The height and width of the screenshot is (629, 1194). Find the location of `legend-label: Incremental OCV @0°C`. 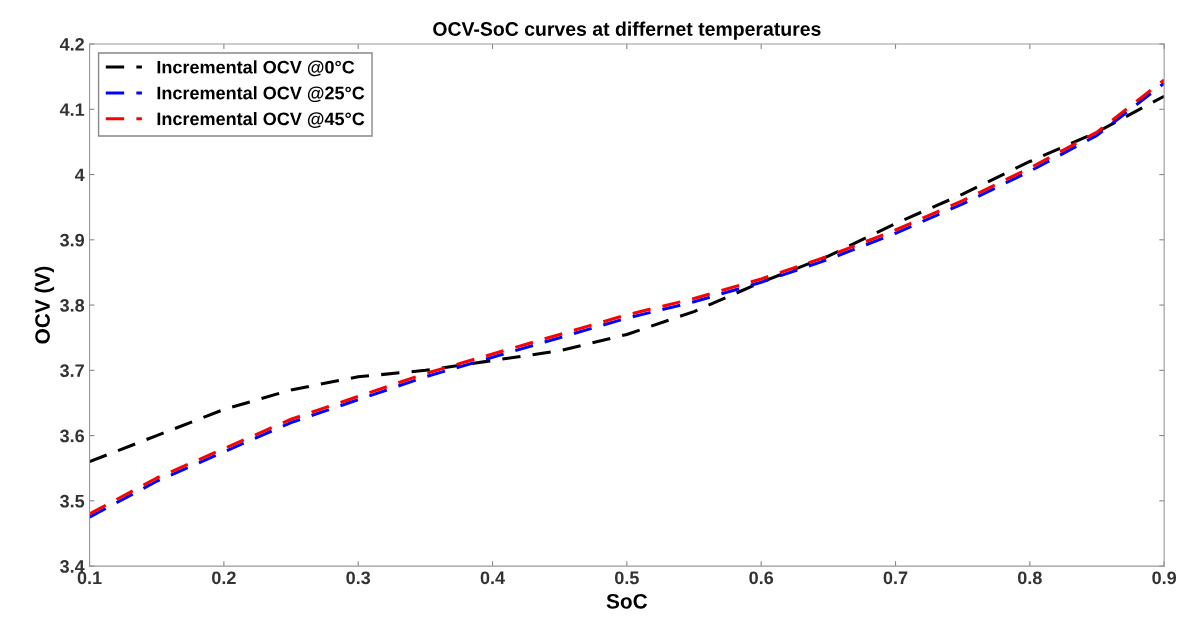

legend-label: Incremental OCV @0°C is located at coordinates (256, 68).